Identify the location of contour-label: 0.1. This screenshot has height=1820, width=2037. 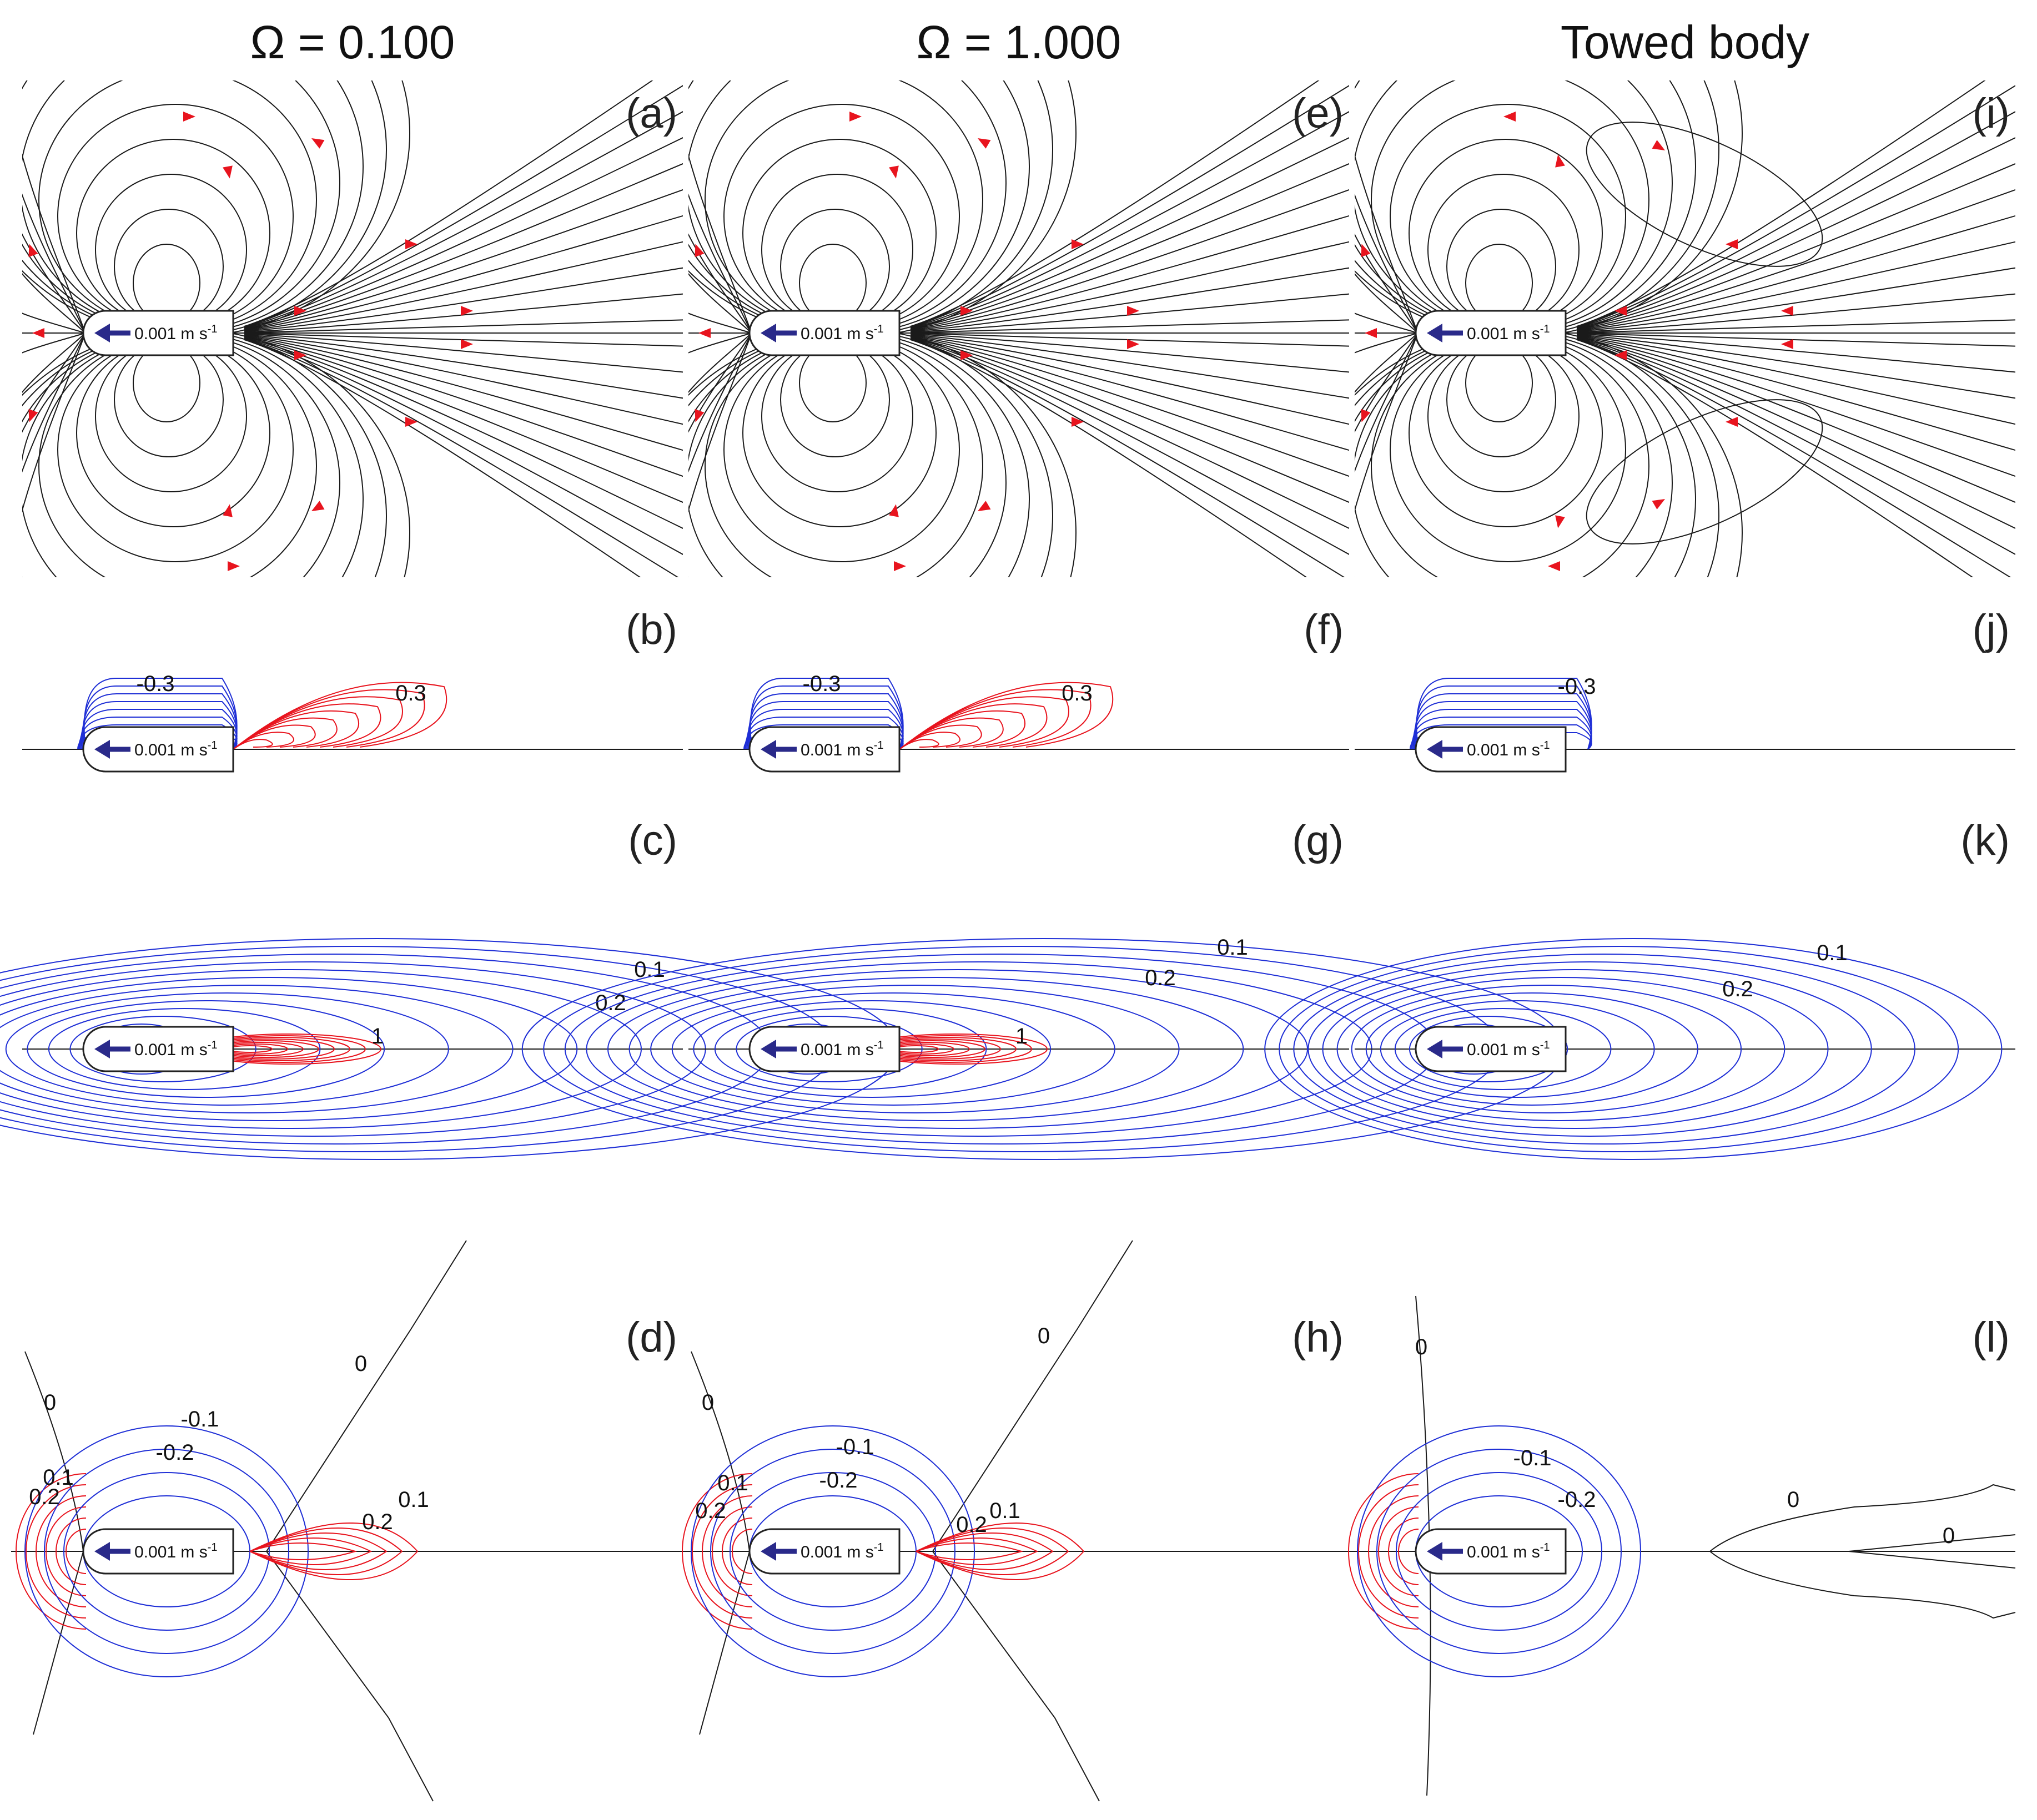
(1232, 947).